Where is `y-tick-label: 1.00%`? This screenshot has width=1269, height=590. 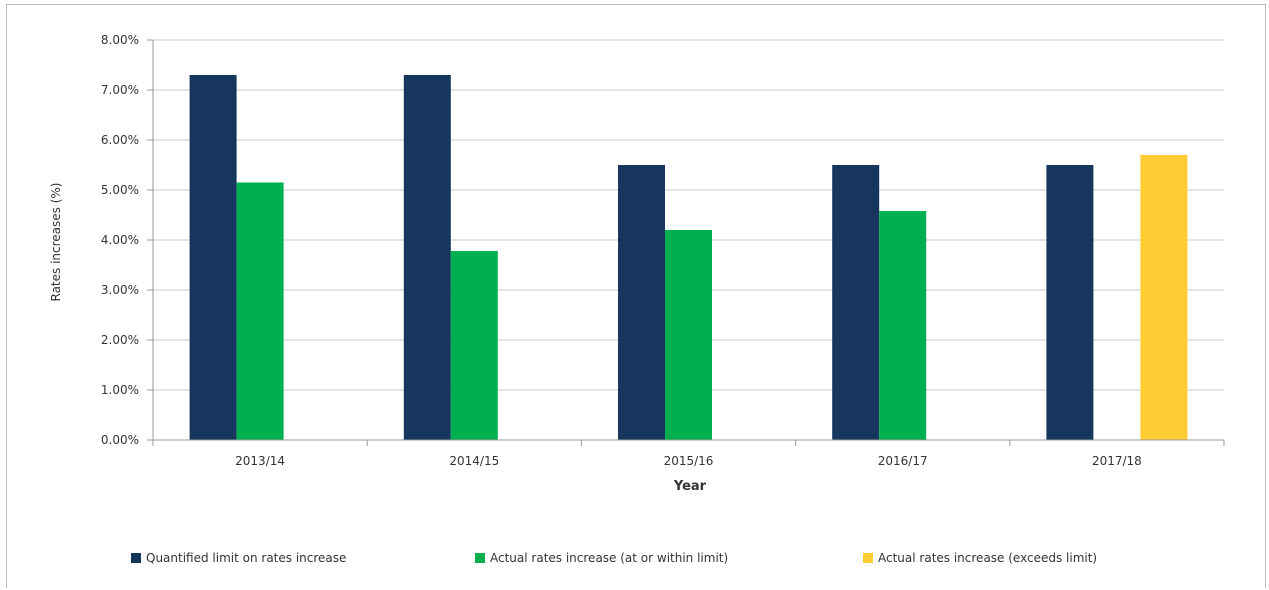 y-tick-label: 1.00% is located at coordinates (120, 390).